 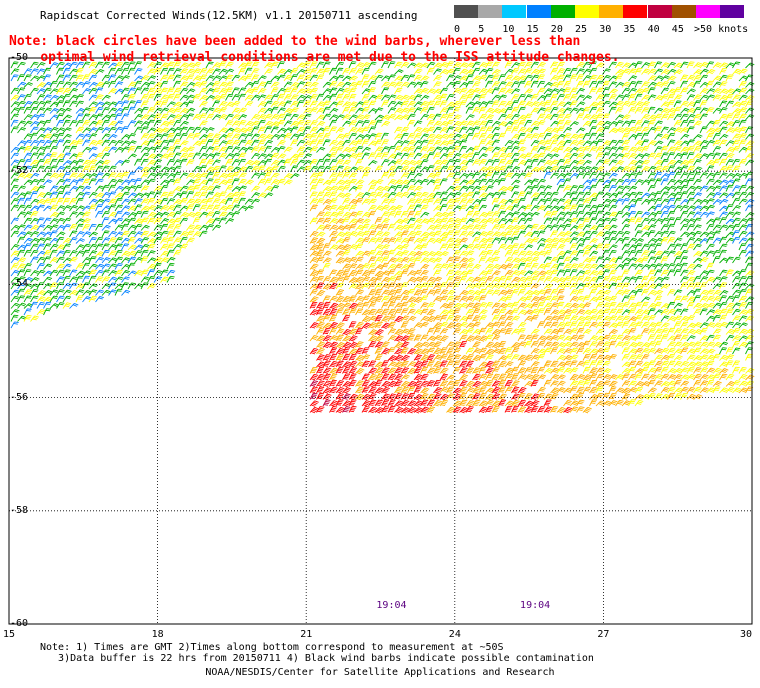 I want to click on longitude-label: 30, so click(x=746, y=634).